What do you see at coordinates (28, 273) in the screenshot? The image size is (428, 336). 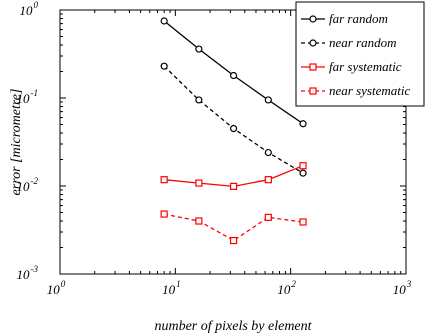 I see `y-tick-label: 10⁻³` at bounding box center [28, 273].